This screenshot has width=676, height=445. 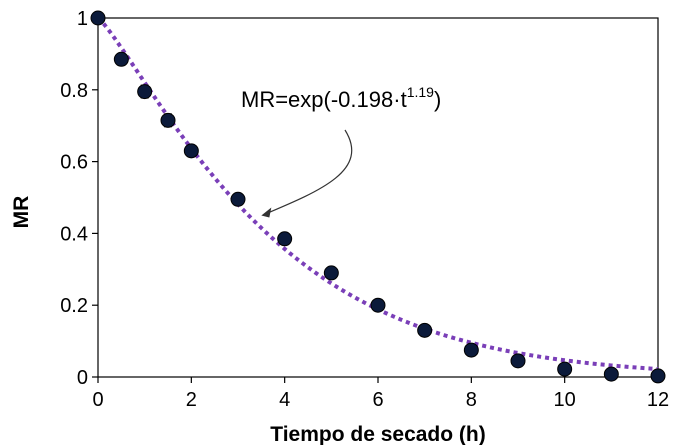 I want to click on annotation-close: ), so click(x=437, y=99).